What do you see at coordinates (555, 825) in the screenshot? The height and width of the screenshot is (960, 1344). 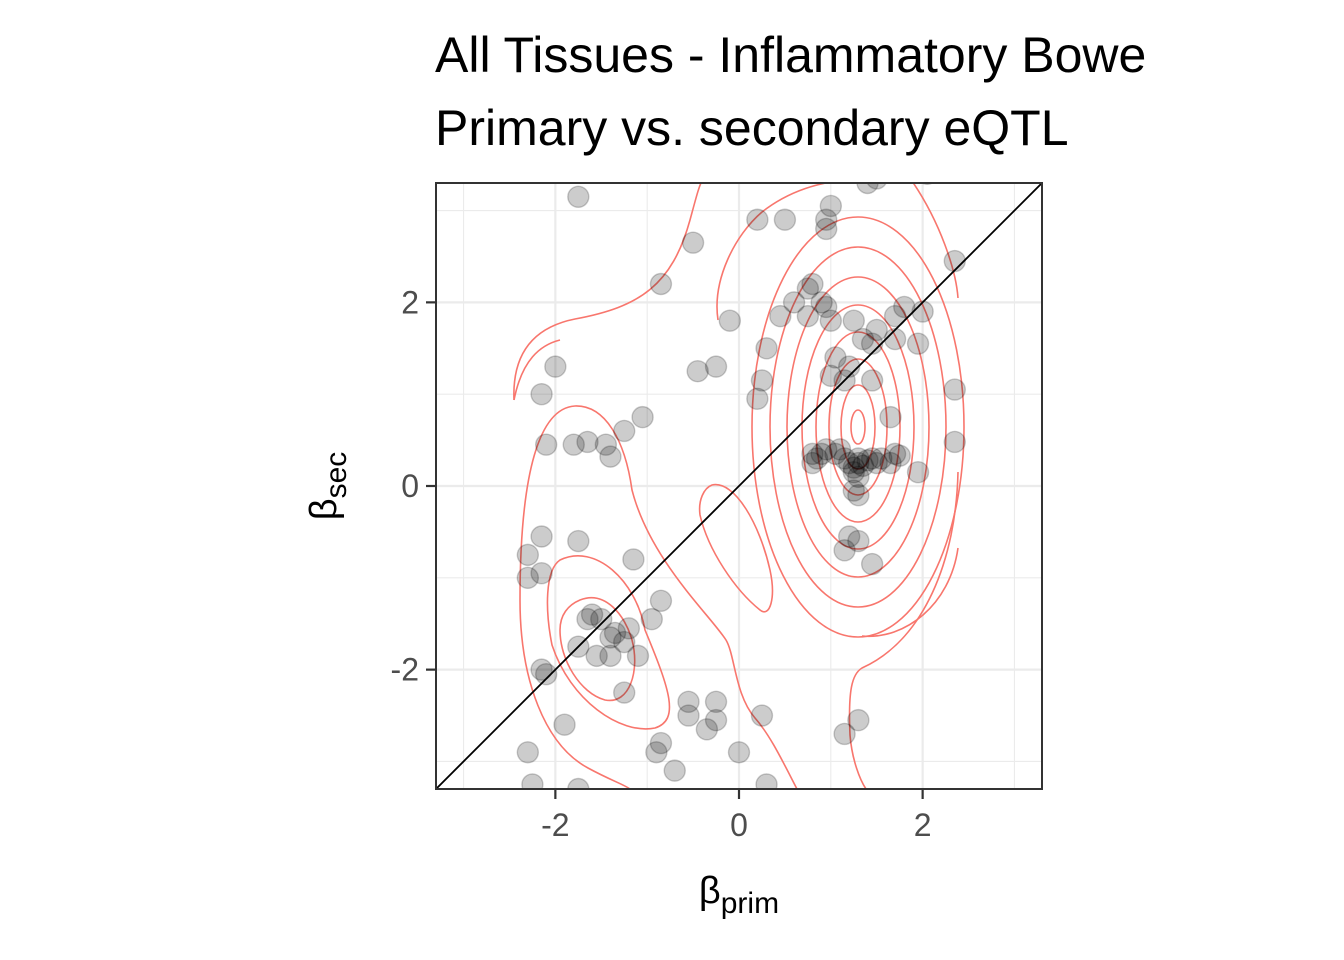 I see `x-tick-label: -2` at bounding box center [555, 825].